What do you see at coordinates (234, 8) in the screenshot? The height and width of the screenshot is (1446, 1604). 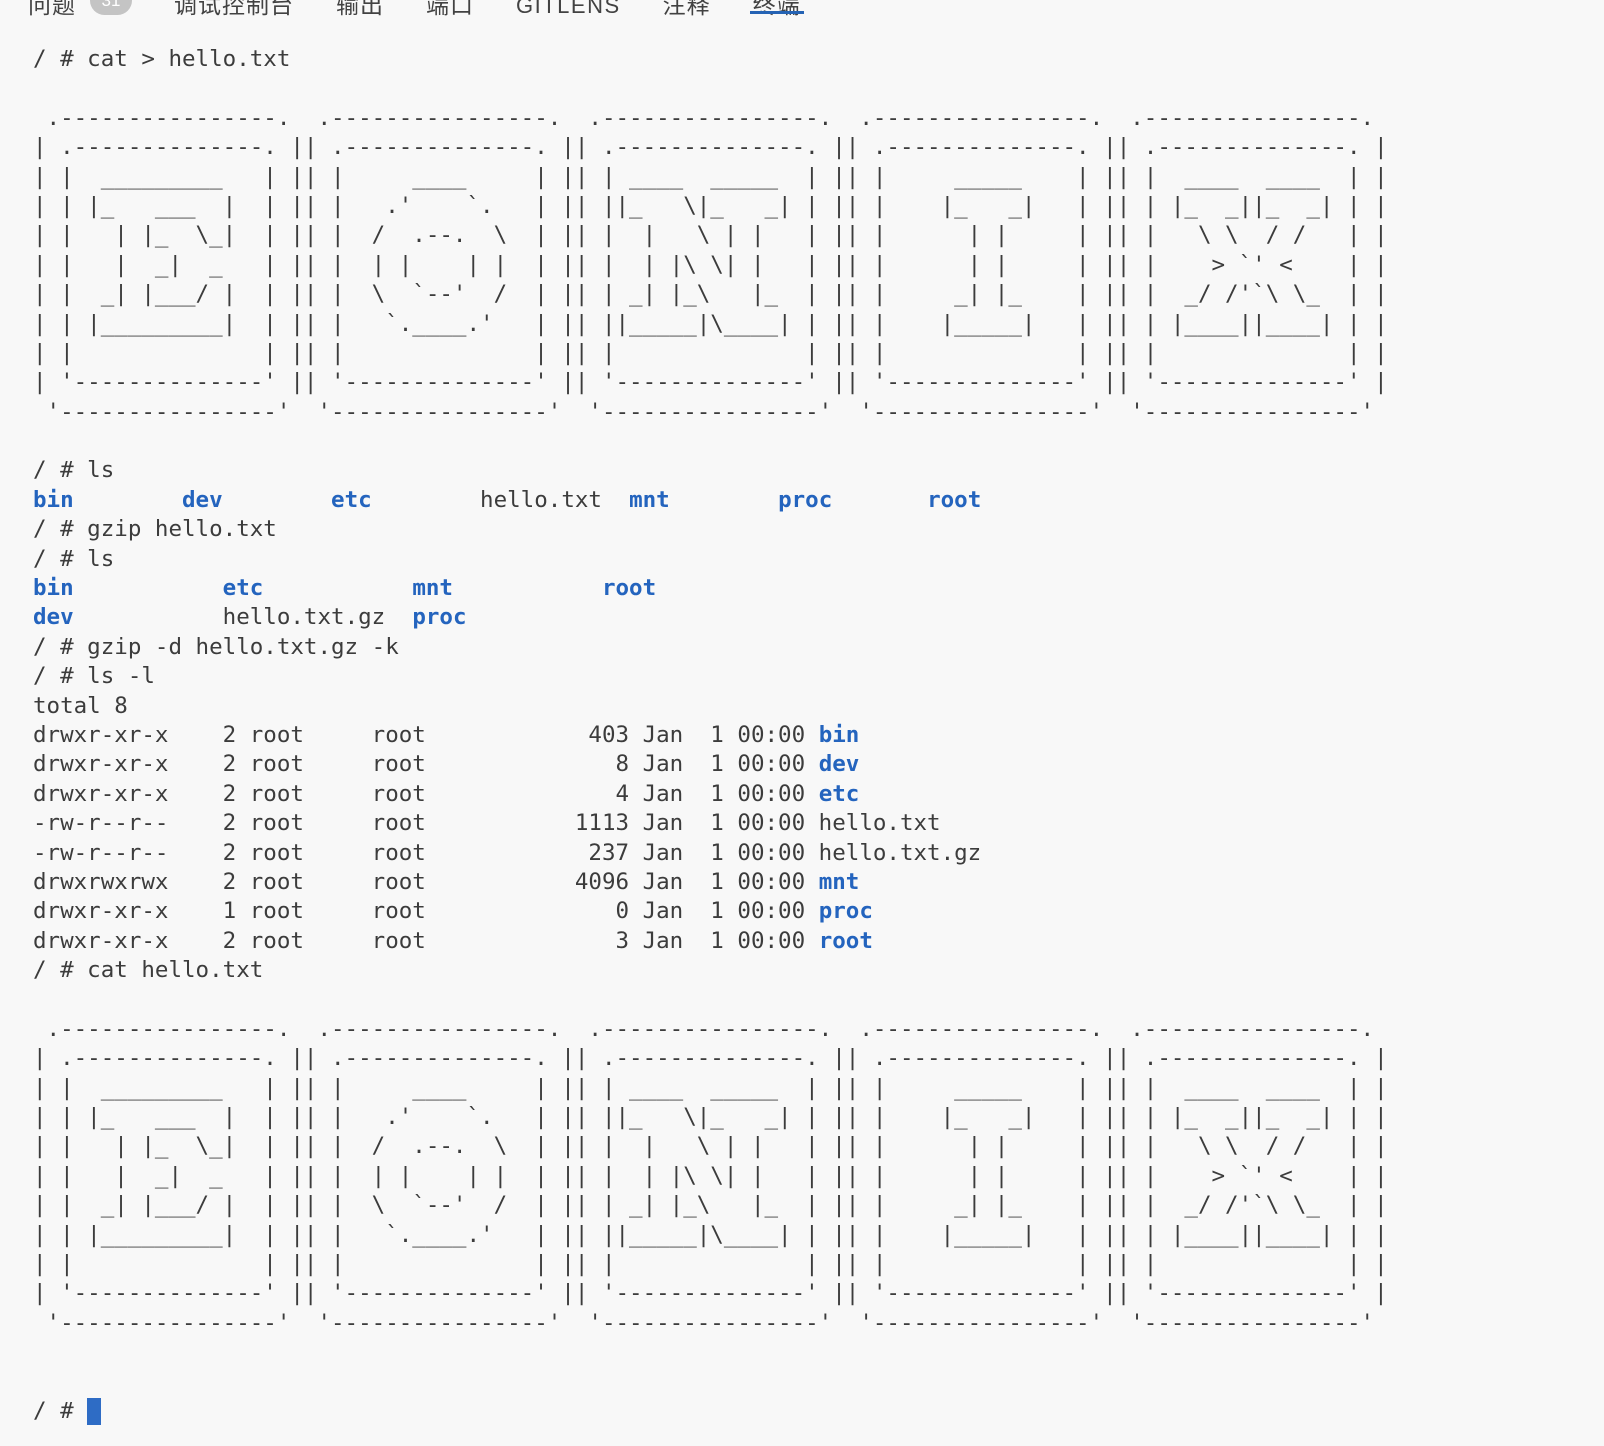 I see `panel-tab-debug-console: 调试控制台` at bounding box center [234, 8].